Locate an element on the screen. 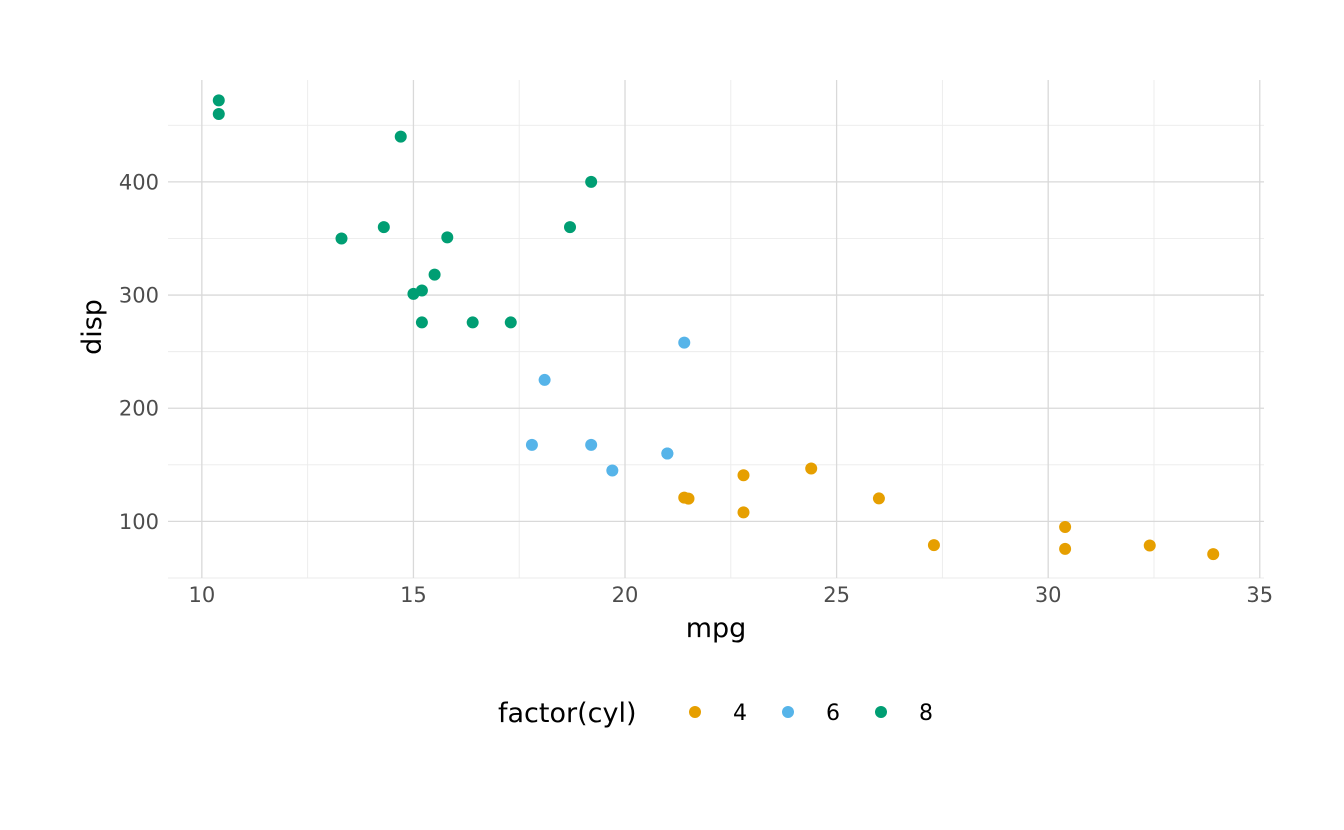 The height and width of the screenshot is (830, 1344). legend: factor(cyl) 4 6 8 is located at coordinates (715, 713).